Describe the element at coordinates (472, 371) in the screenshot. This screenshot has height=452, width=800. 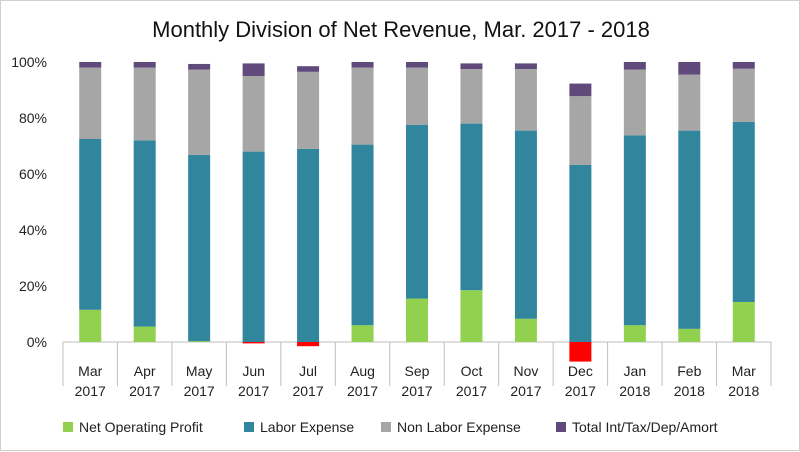
I see `x-tick-month: Oct` at that location.